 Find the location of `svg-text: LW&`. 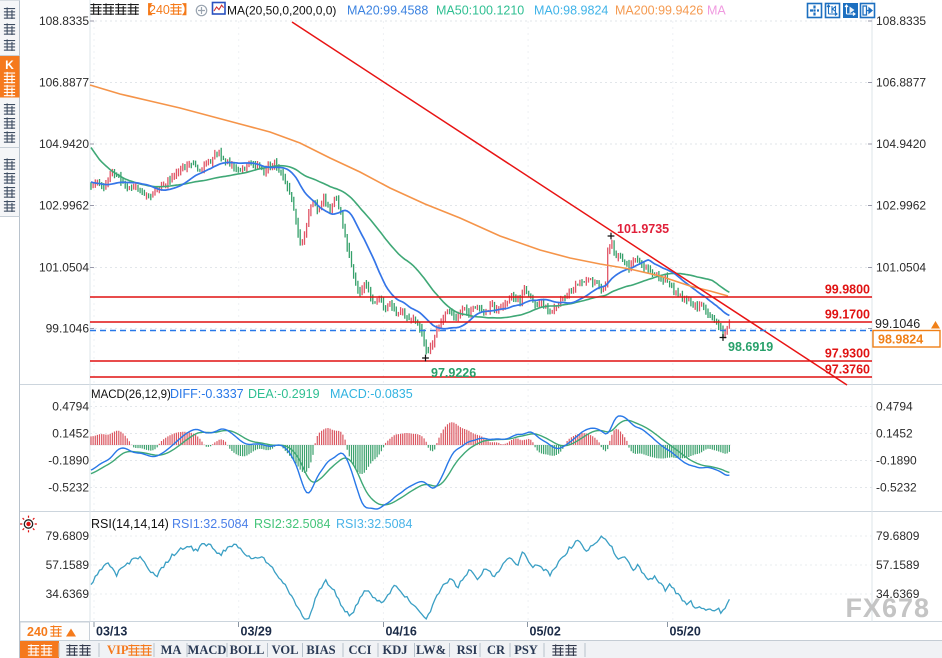

svg-text: LW& is located at coordinates (431, 650).